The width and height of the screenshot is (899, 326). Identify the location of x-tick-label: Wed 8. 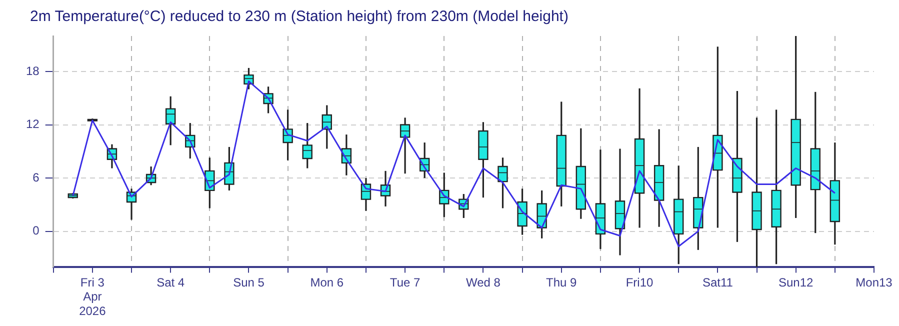
(483, 282).